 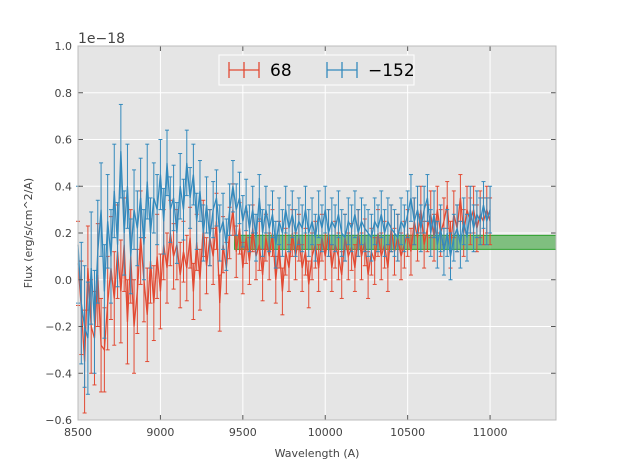 What do you see at coordinates (243, 432) in the screenshot?
I see `x-tick-label: 9500` at bounding box center [243, 432].